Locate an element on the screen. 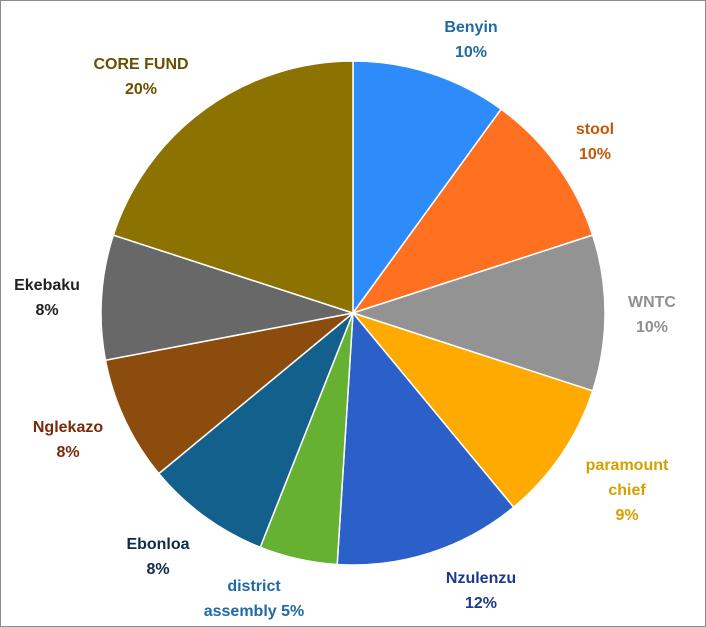 The image size is (706, 627). pie-slice-nglekazo is located at coordinates (229, 393).